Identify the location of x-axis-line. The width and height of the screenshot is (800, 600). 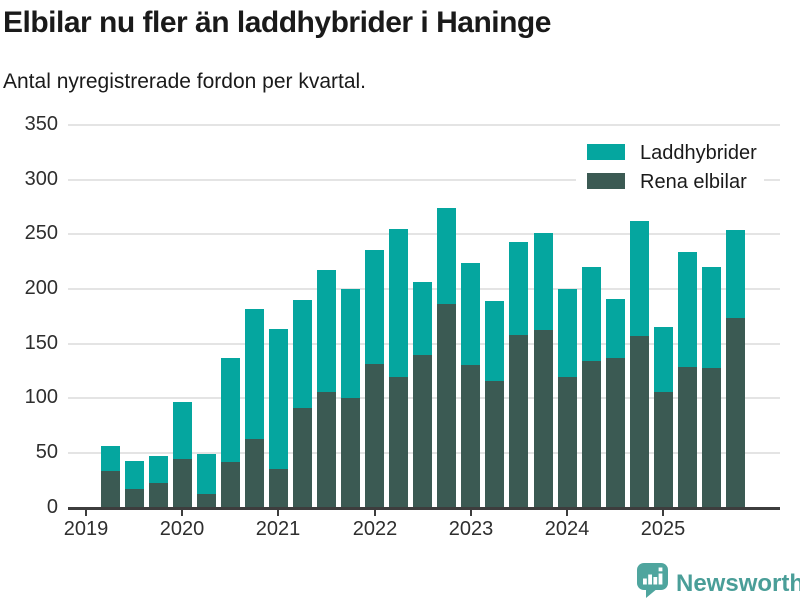
(424, 508).